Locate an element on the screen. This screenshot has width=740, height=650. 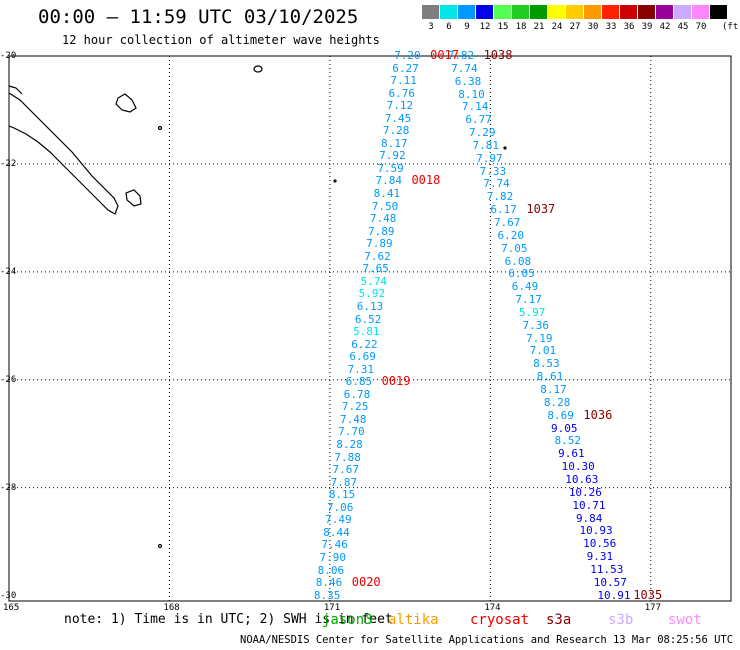
wave-height-value: 7.36 is located at coordinates (535, 325).